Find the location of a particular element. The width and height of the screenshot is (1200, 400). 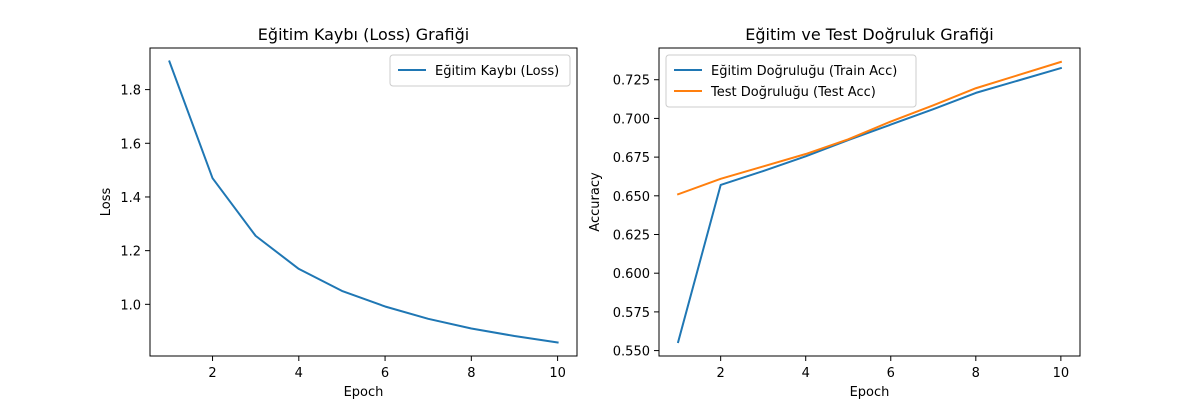

y-axis-label: Loss is located at coordinates (106, 202).